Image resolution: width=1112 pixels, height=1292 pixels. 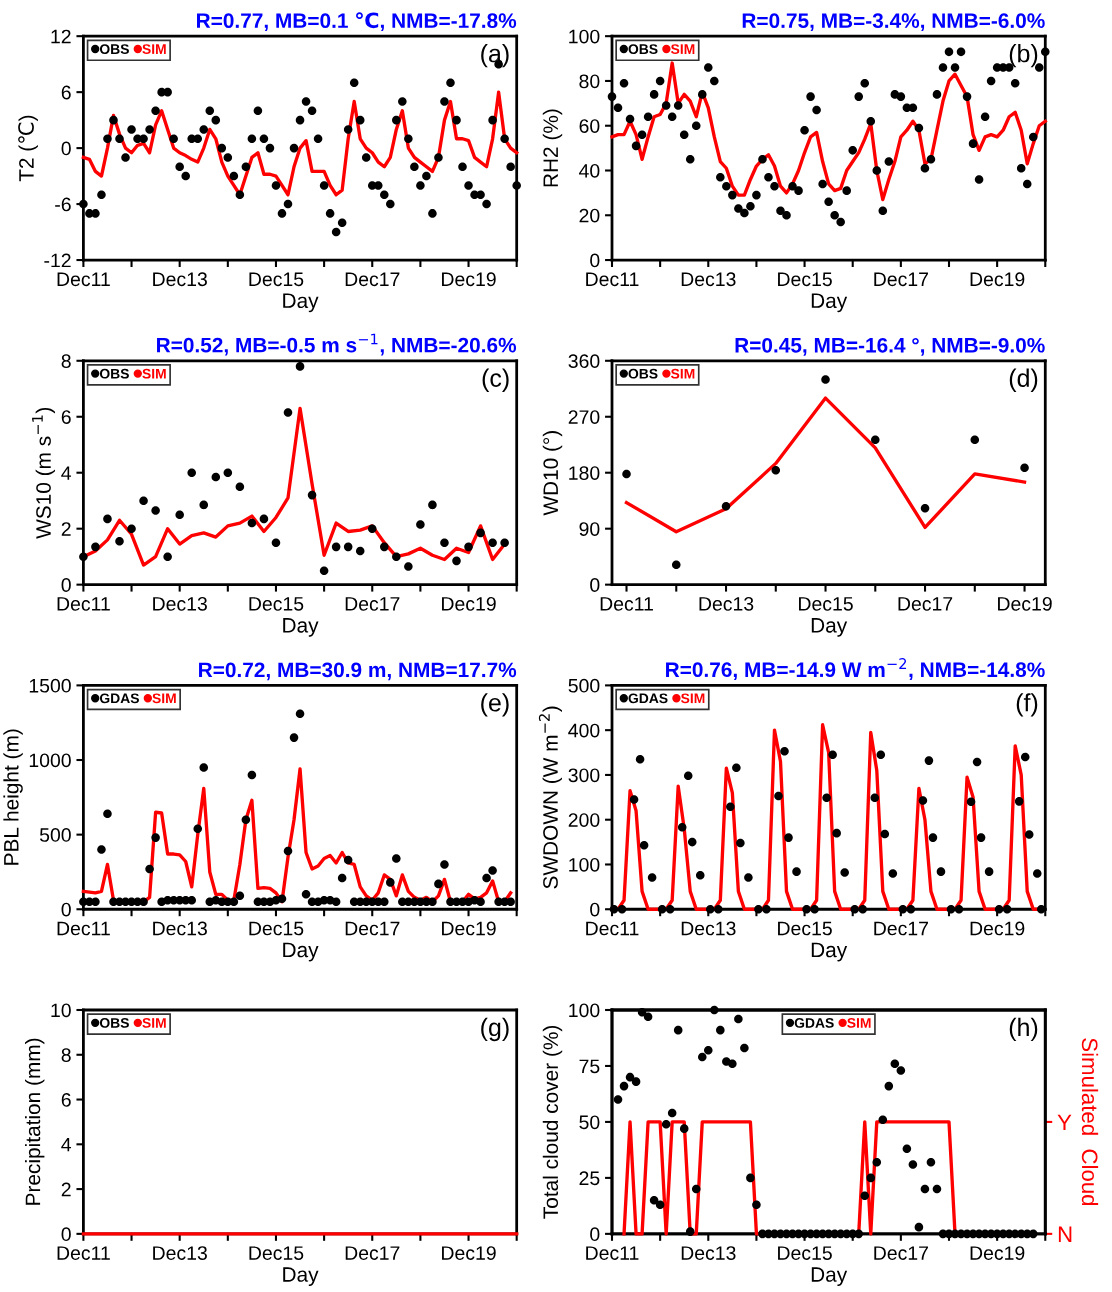 What do you see at coordinates (1023, 380) in the screenshot?
I see `annotation: (d)` at bounding box center [1023, 380].